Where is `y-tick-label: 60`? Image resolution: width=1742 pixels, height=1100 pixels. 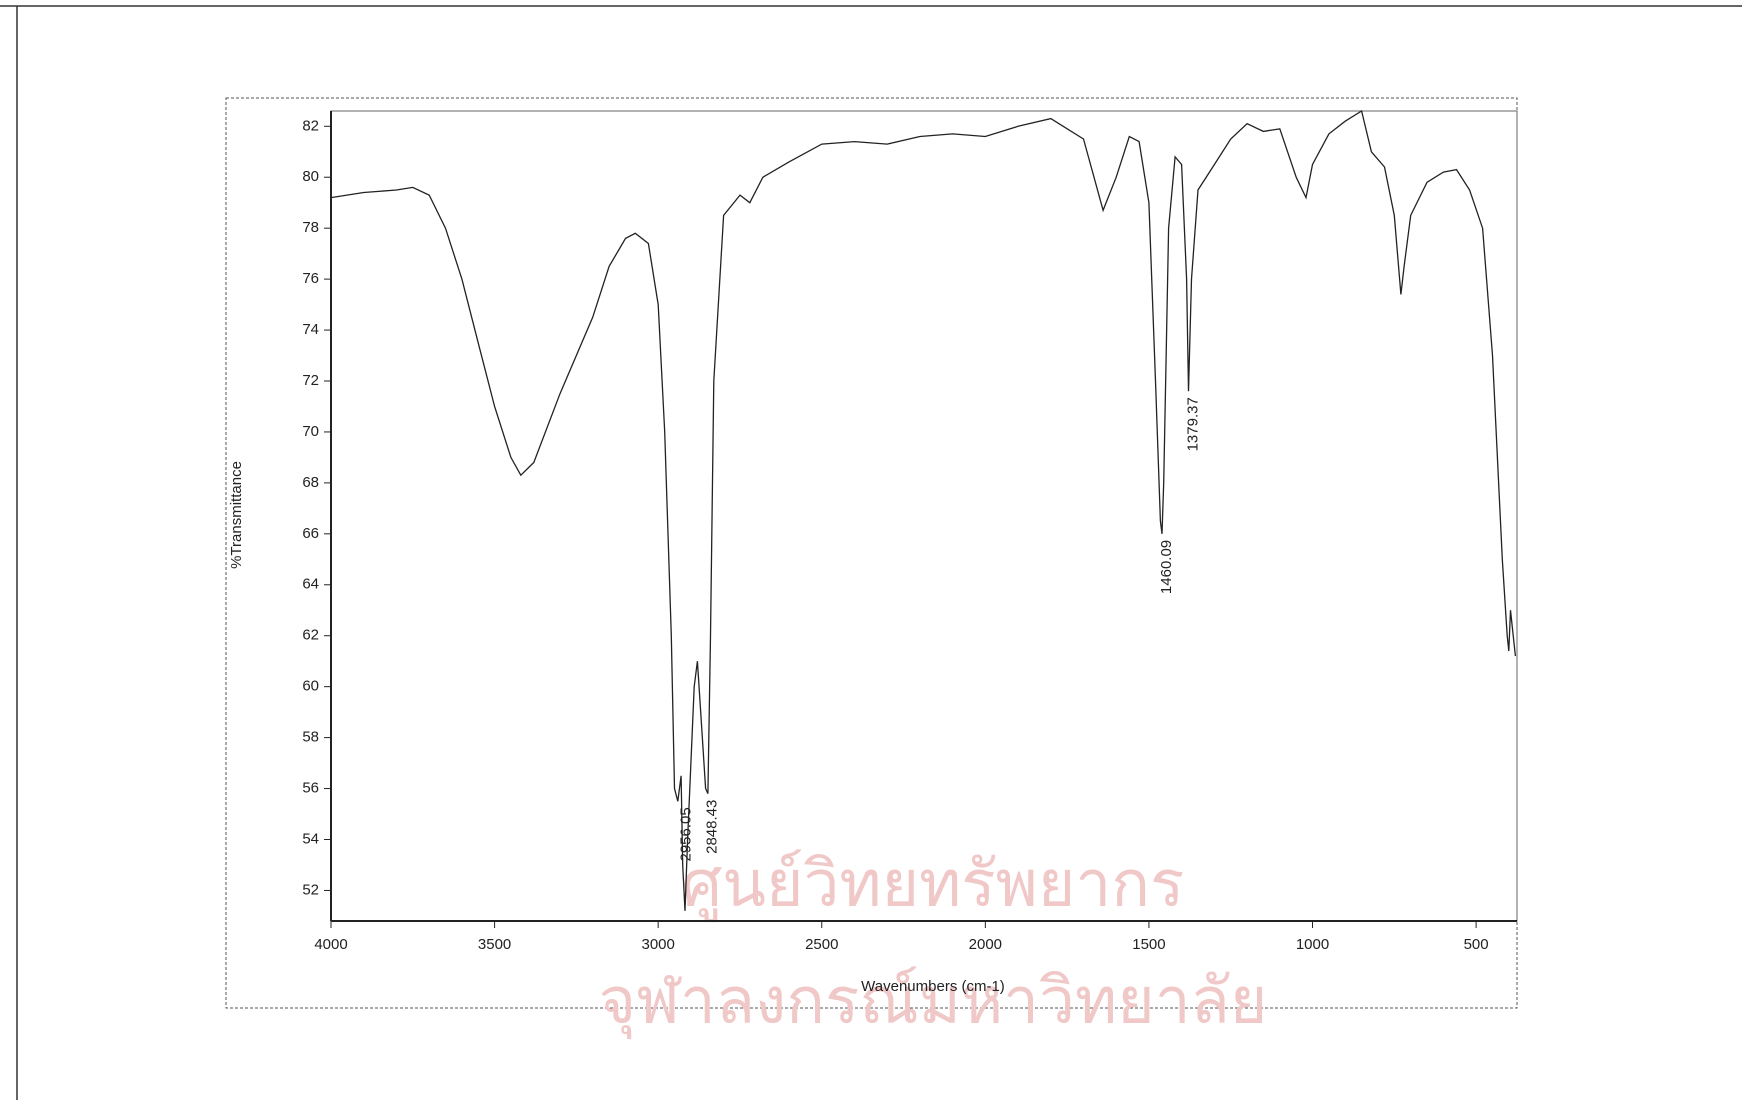
y-tick-label: 60 is located at coordinates (310, 686).